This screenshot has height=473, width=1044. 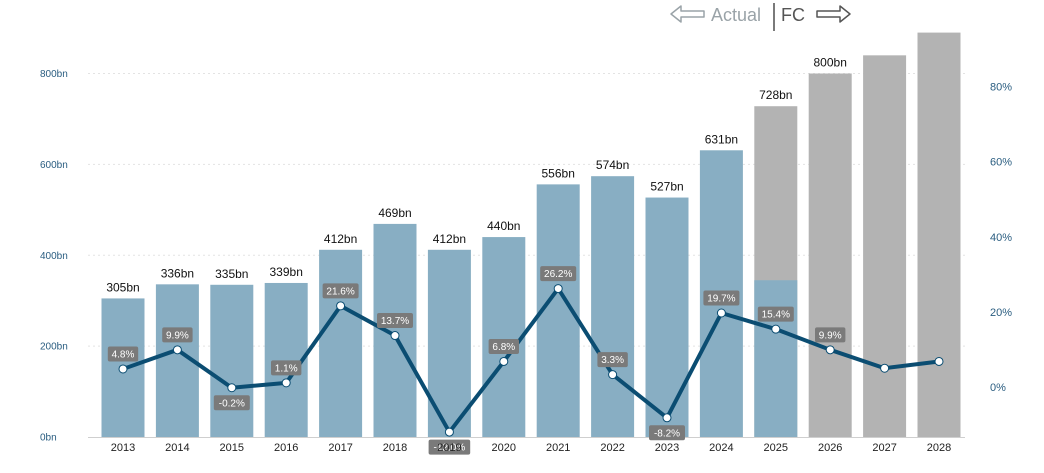 I want to click on bar-value-label: 556bn, so click(x=558, y=173).